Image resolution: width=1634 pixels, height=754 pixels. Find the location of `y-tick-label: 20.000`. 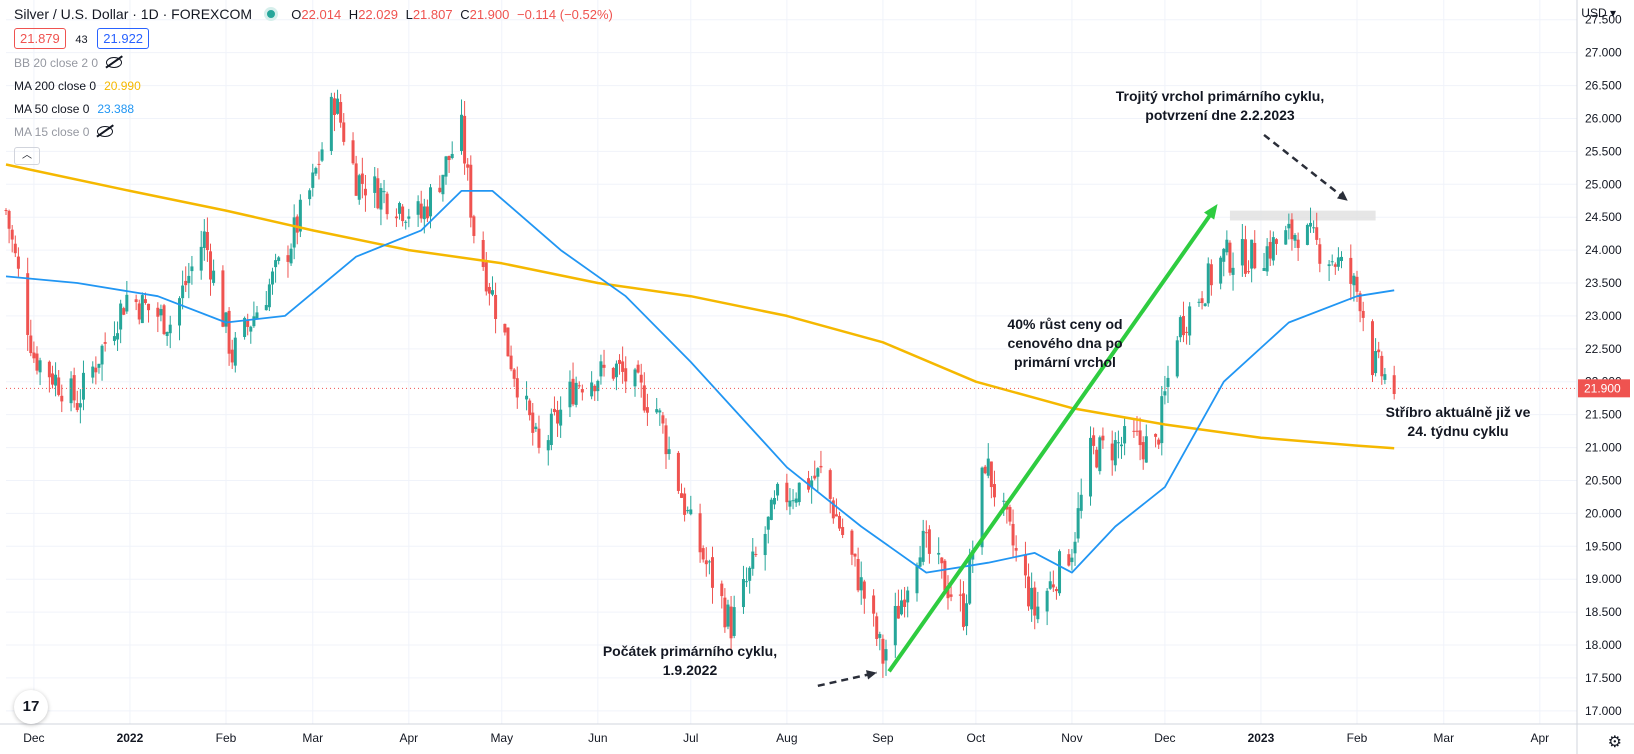

y-tick-label: 20.000 is located at coordinates (1603, 513).